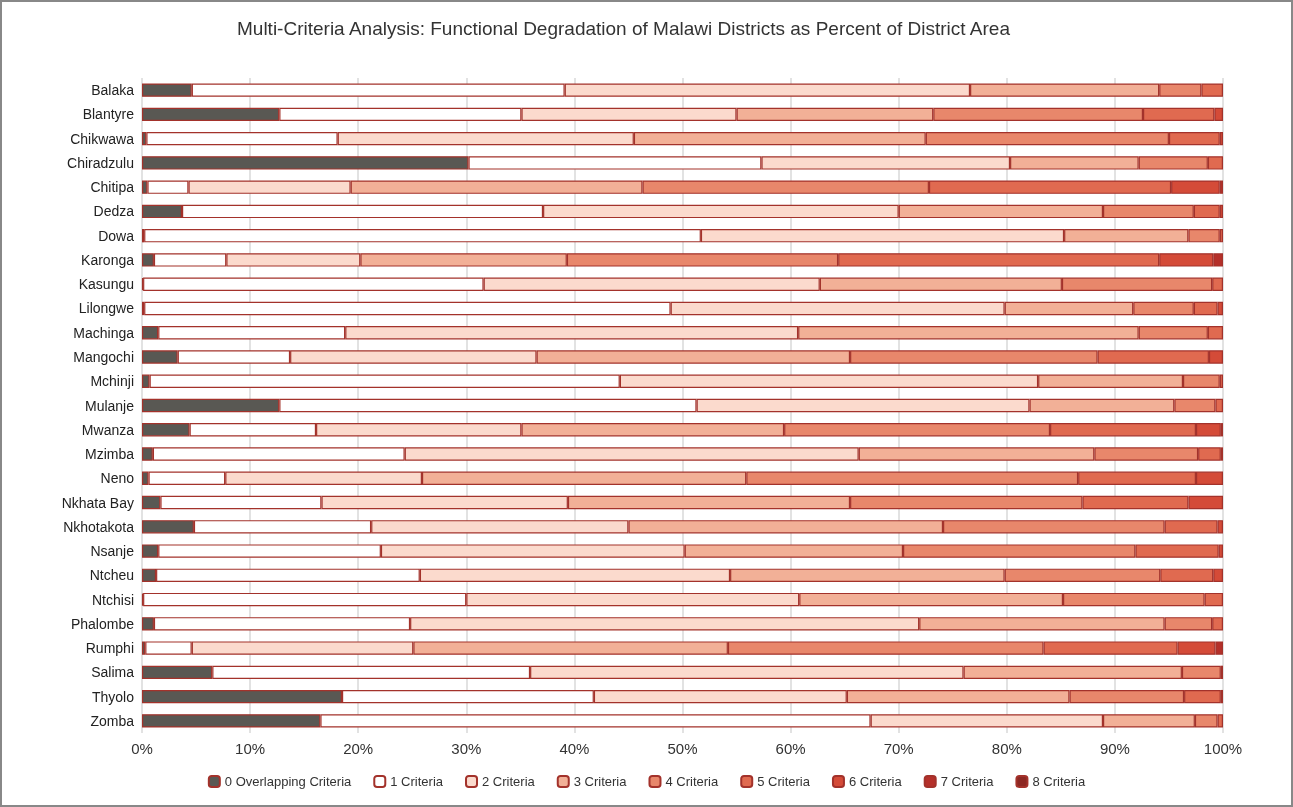  What do you see at coordinates (100, 162) in the screenshot?
I see `y-tick-label: Chiradzulu` at bounding box center [100, 162].